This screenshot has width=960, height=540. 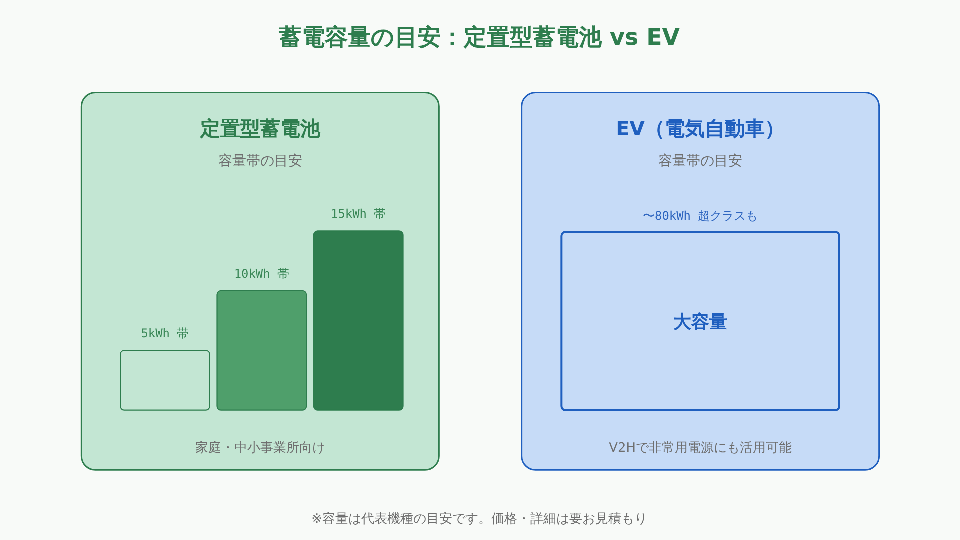 What do you see at coordinates (260, 161) in the screenshot?
I see `chart-subtitle: 容量帯の目安` at bounding box center [260, 161].